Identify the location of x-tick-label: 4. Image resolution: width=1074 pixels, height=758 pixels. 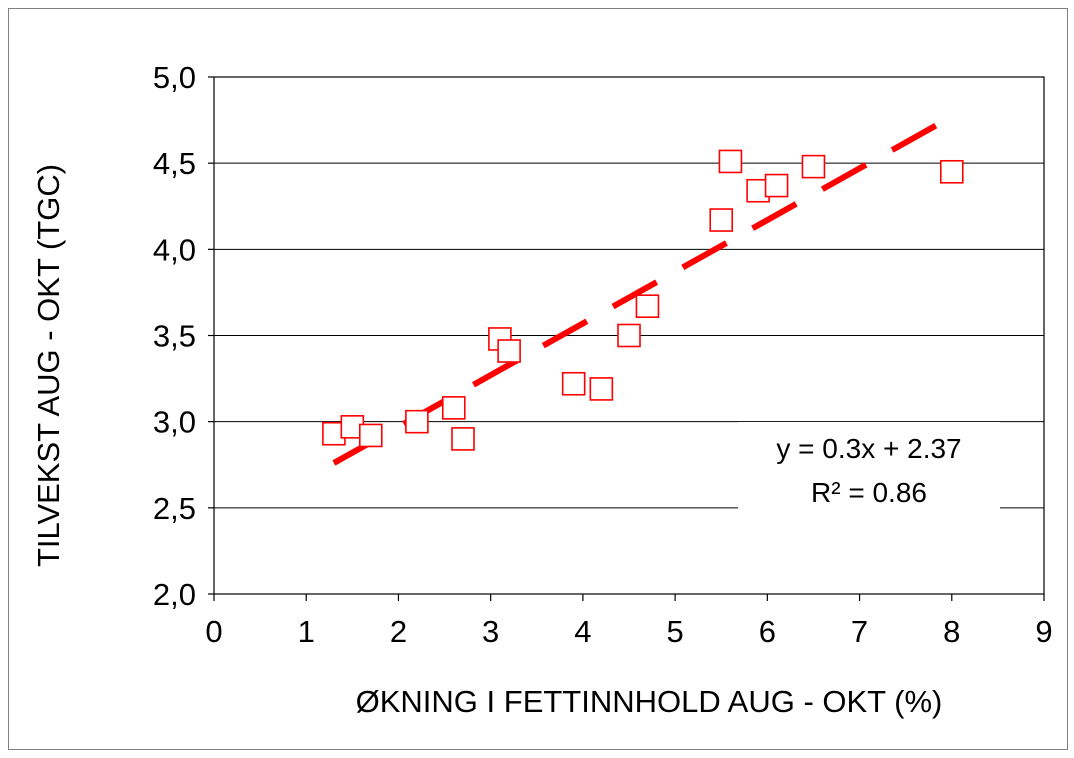
(582, 631).